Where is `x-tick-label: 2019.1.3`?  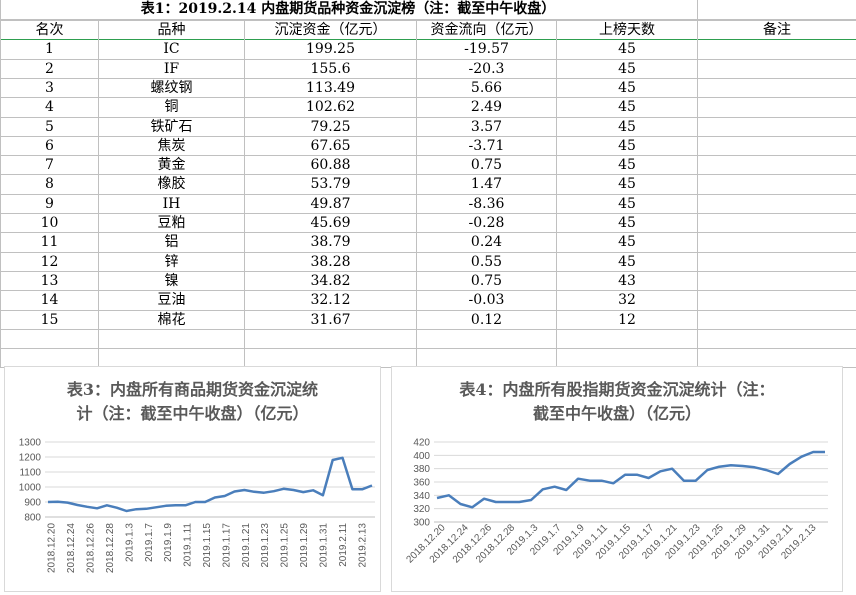 x-tick-label: 2019.1.3 is located at coordinates (129, 542).